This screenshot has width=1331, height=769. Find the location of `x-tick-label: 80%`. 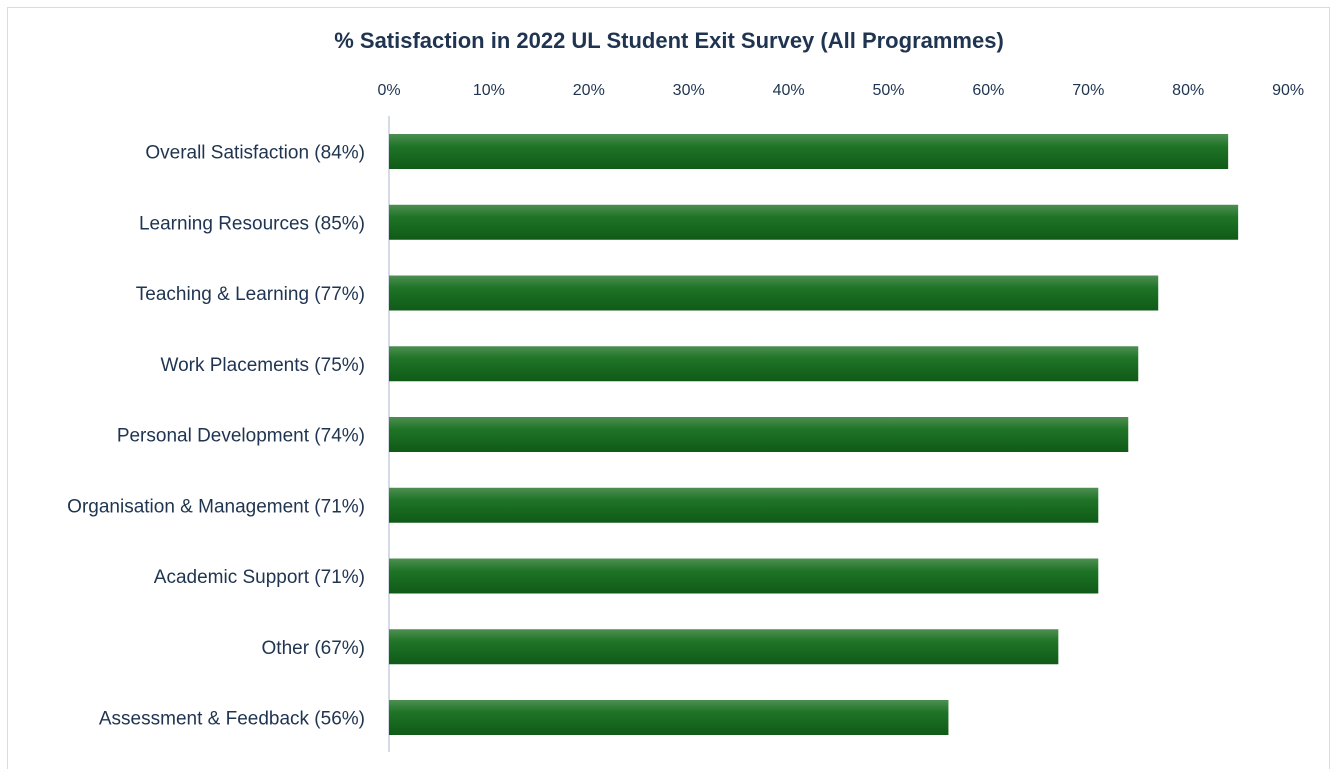

x-tick-label: 80% is located at coordinates (1188, 90).